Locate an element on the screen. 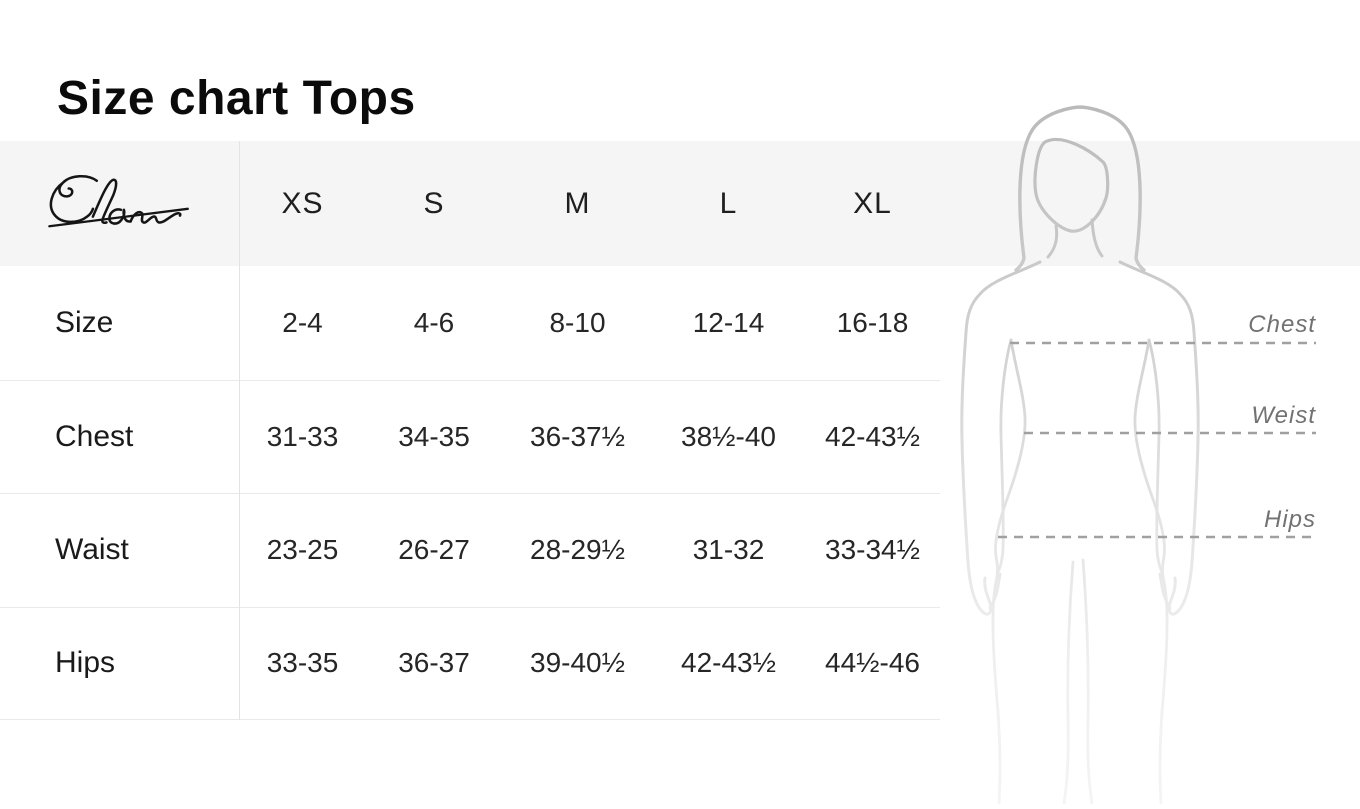 Image resolution: width=1360 pixels, height=809 pixels. signature-underline is located at coordinates (118, 217).